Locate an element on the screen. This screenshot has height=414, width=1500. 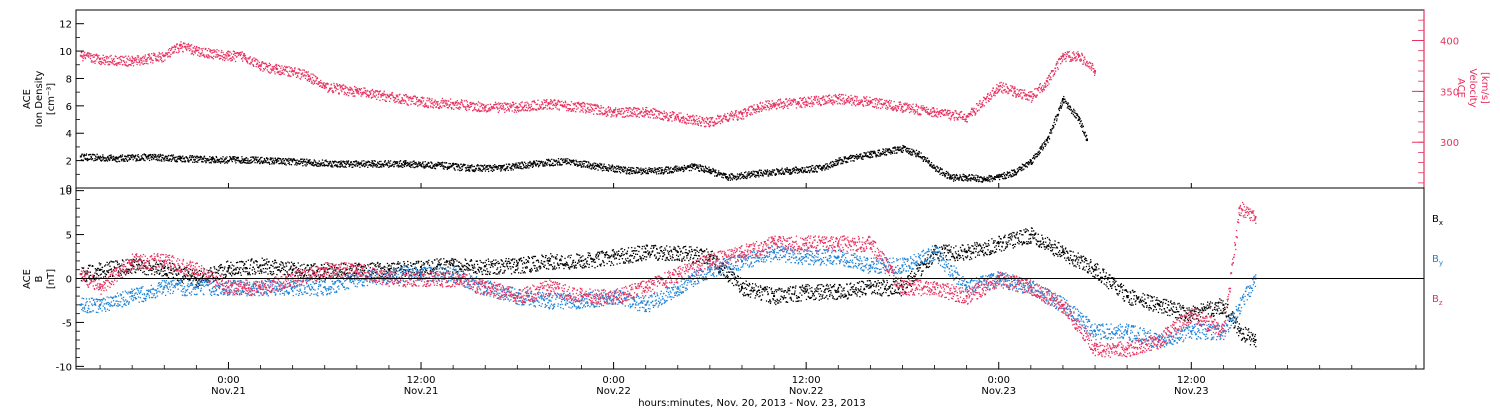
x-tick-date-2: Nov.22 is located at coordinates (613, 391).